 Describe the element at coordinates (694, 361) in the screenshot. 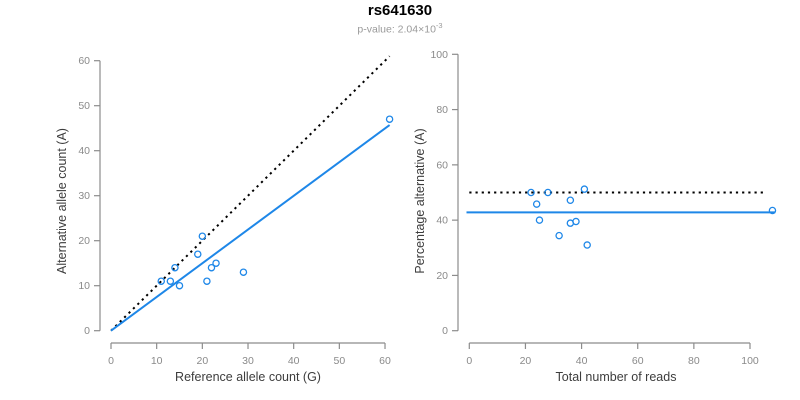

I see `x-tick-label: 80` at that location.